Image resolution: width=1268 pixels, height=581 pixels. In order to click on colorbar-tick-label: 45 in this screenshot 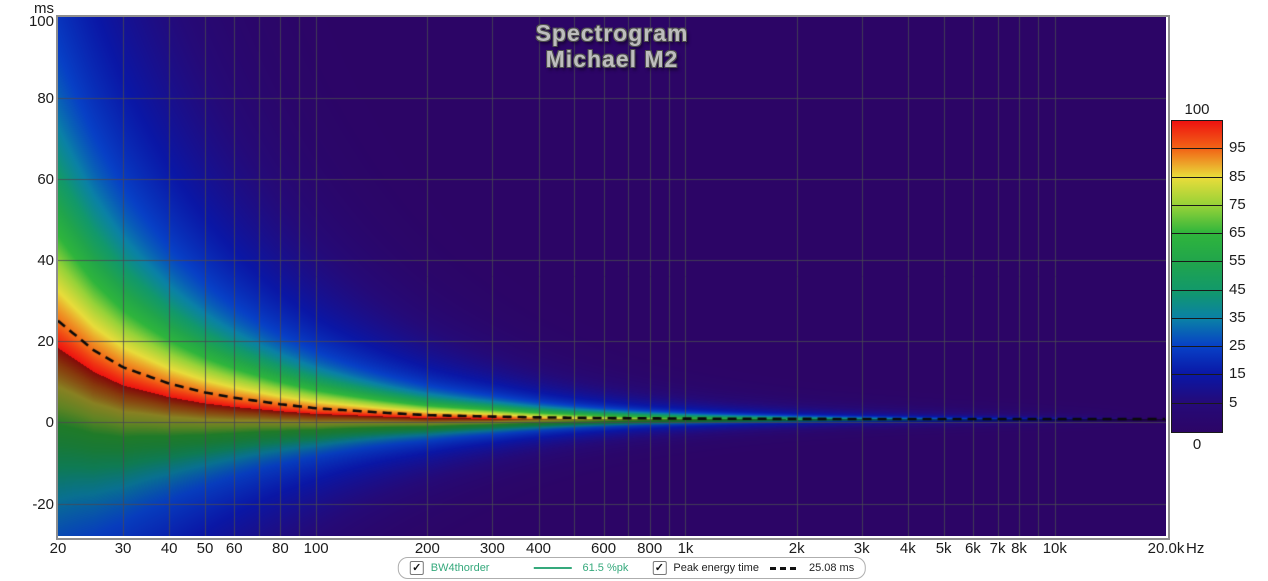, I will do `click(1237, 289)`.